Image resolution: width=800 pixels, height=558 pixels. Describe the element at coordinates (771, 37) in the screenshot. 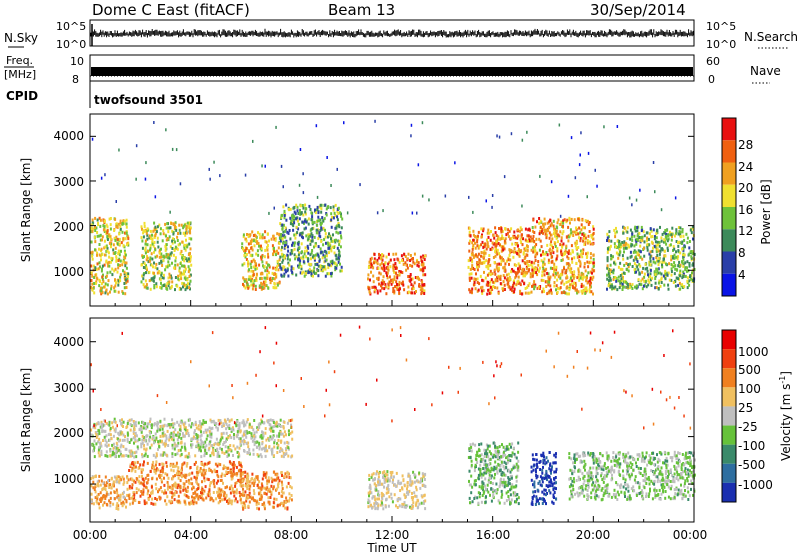

I see `nsearch-label: N.Search` at that location.